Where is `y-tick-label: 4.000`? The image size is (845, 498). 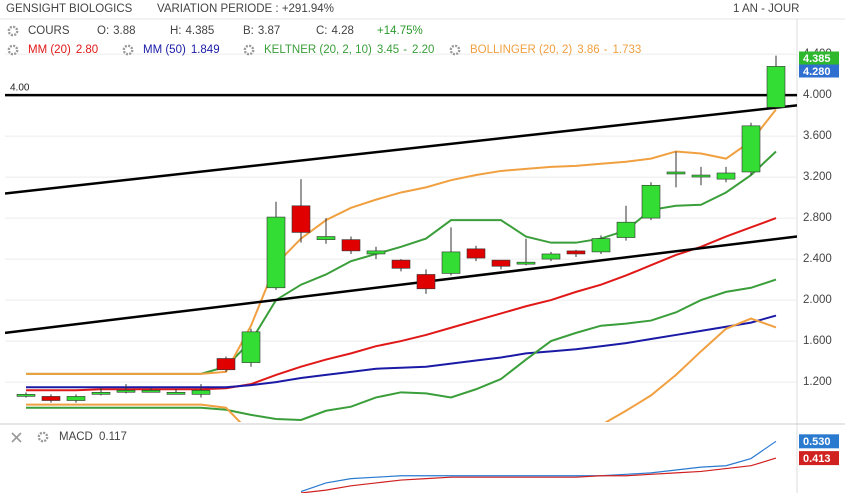
y-tick-label: 4.000 is located at coordinates (817, 95).